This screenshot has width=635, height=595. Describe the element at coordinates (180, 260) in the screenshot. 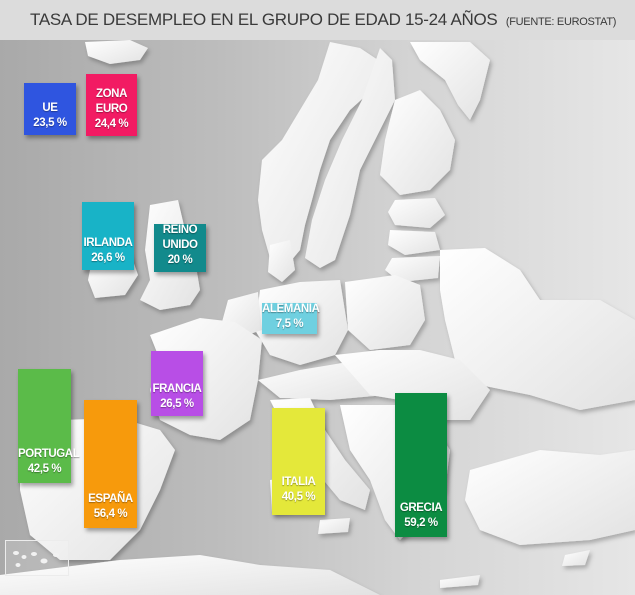

I see `bar-value: 20 %` at that location.